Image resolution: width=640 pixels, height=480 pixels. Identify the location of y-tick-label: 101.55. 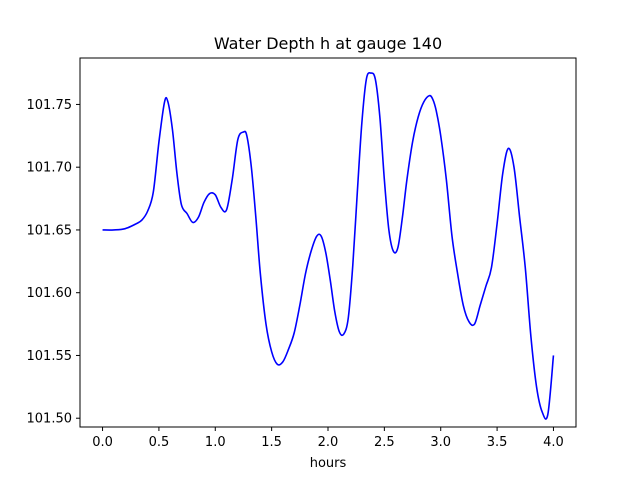
(50, 356).